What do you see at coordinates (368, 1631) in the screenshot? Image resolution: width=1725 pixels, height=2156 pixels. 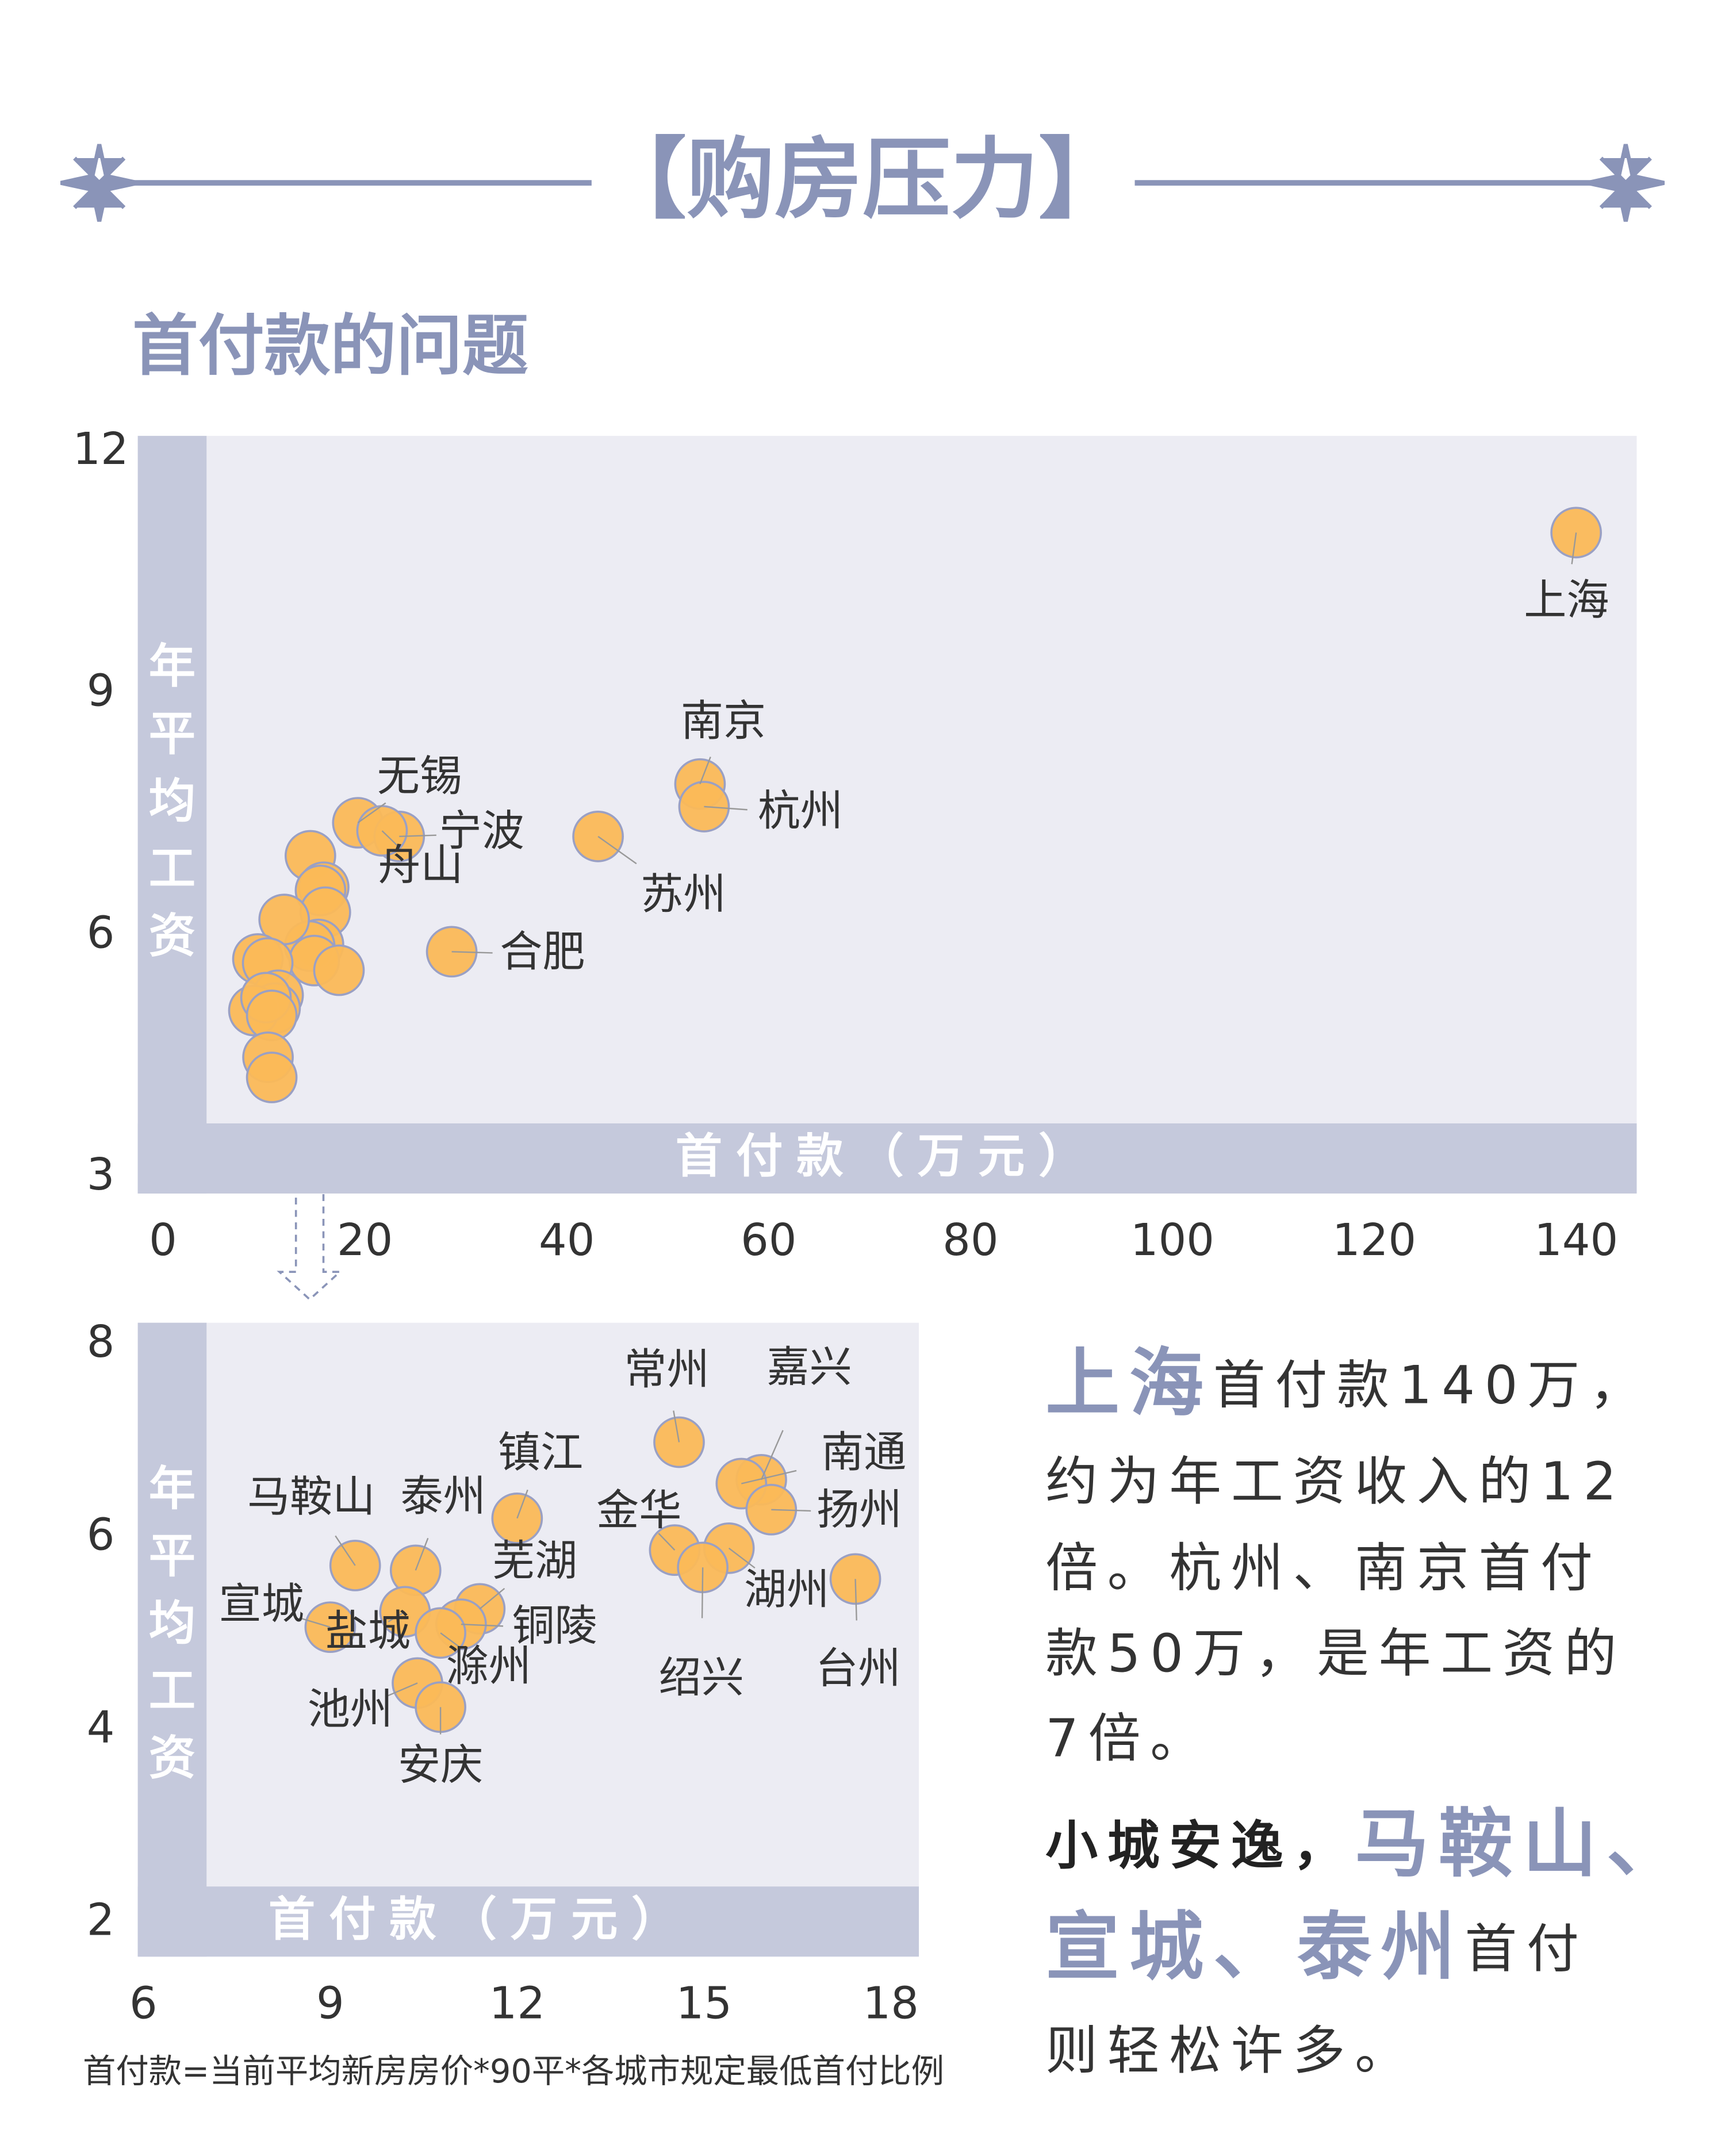 I see `point-label: 盐城` at bounding box center [368, 1631].